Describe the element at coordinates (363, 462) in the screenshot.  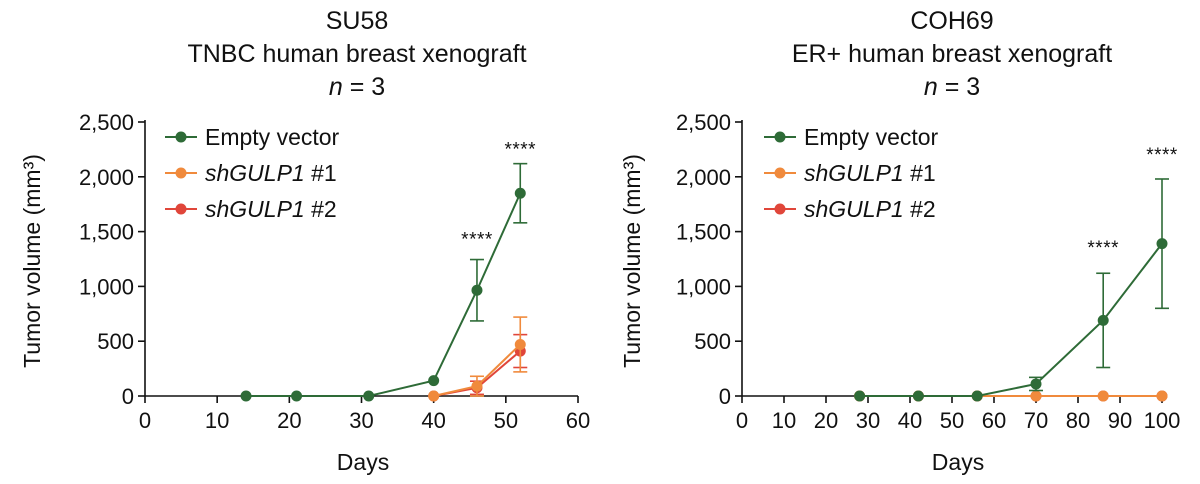
I see `chart1-x-axis-label: Days` at that location.